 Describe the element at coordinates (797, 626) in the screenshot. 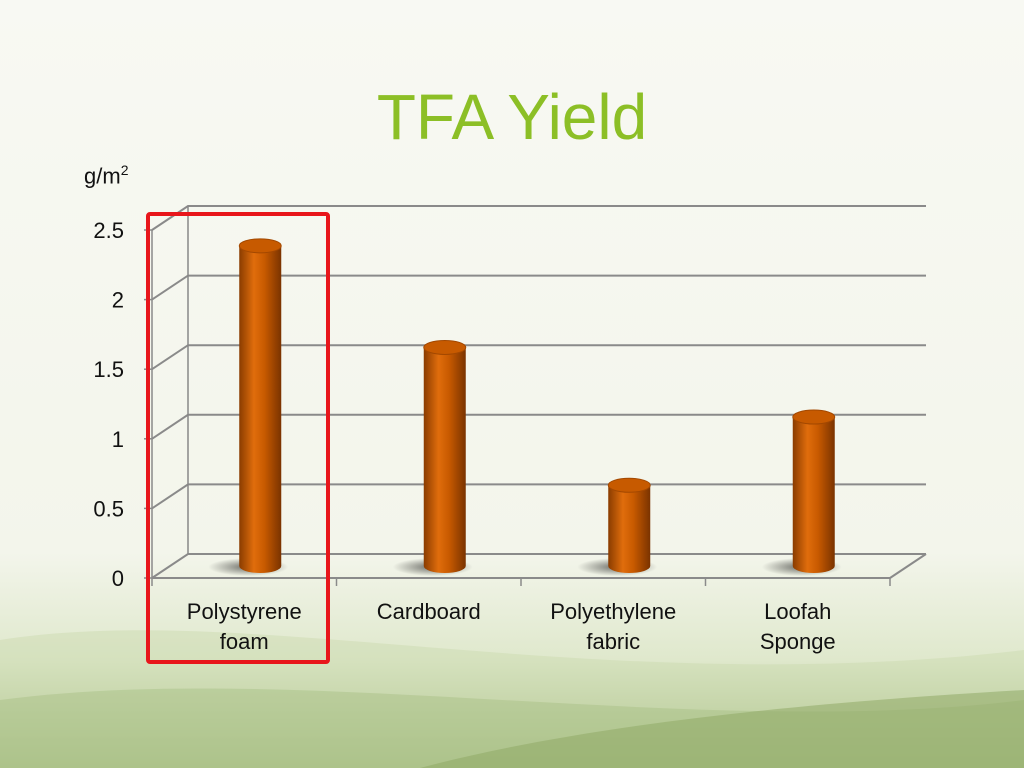

I see `x-tick-label: Loofah Sponge` at that location.